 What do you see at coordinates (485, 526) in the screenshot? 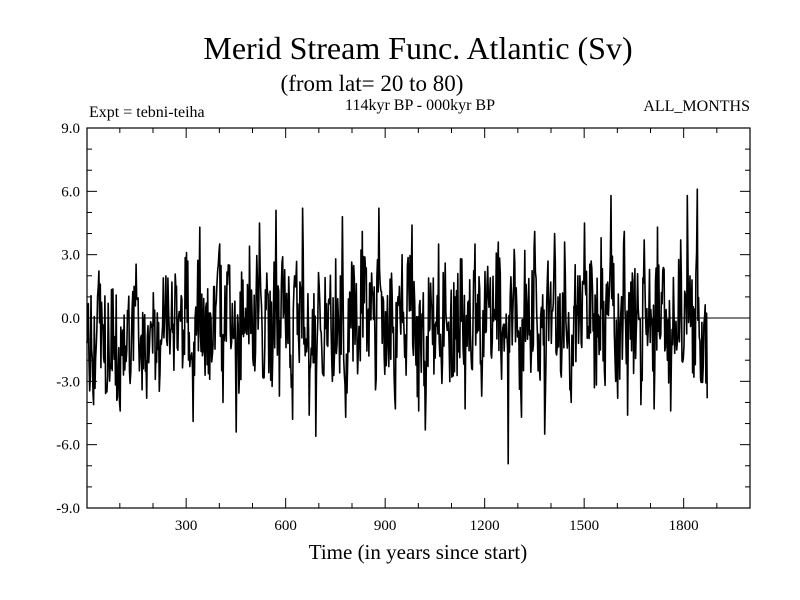
I see `x-tick-label: 1200` at bounding box center [485, 526].